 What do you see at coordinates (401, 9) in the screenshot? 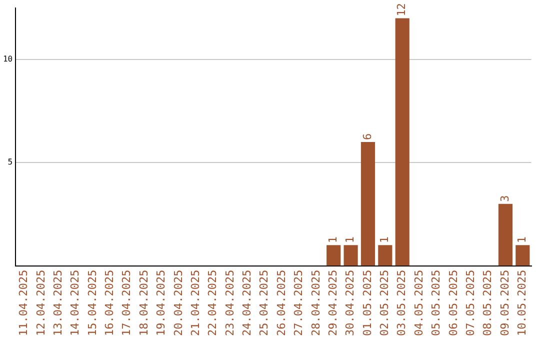
I see `data-label: 12` at bounding box center [401, 9].